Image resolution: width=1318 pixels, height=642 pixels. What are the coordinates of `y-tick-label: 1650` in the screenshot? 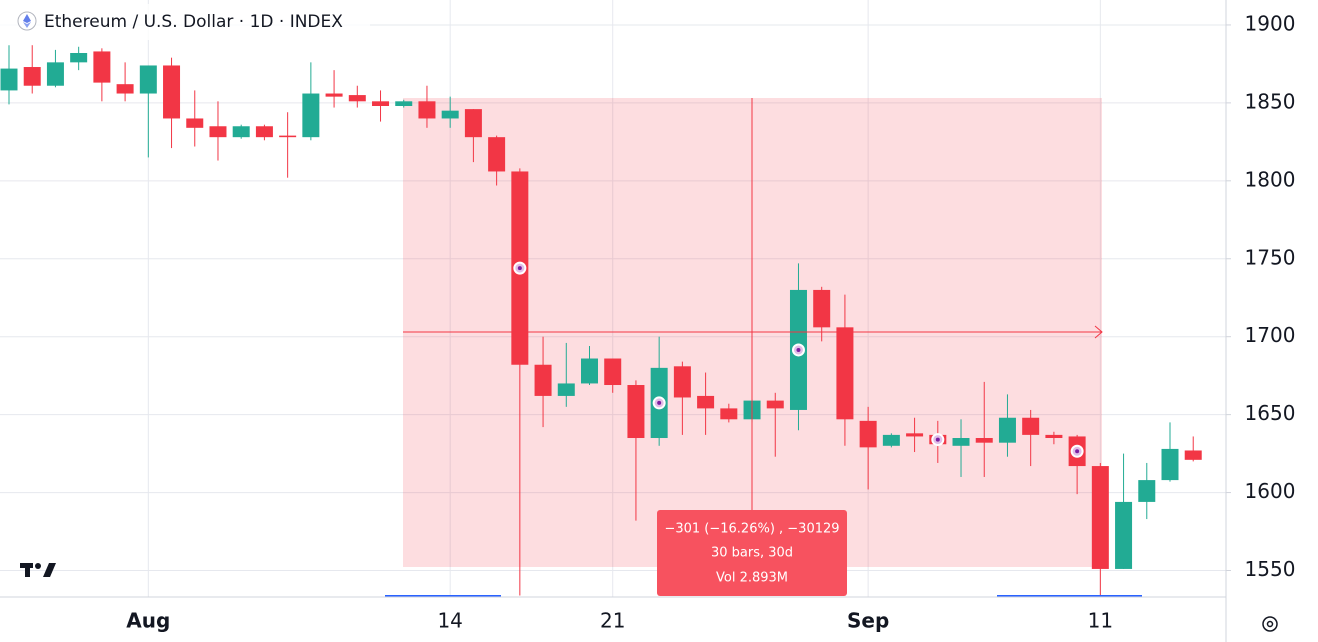 It's located at (1270, 413).